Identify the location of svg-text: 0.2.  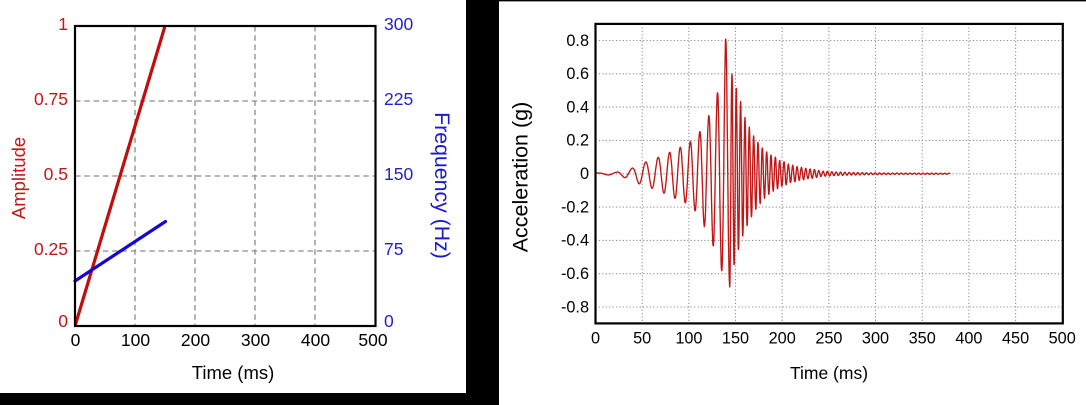
(577, 141).